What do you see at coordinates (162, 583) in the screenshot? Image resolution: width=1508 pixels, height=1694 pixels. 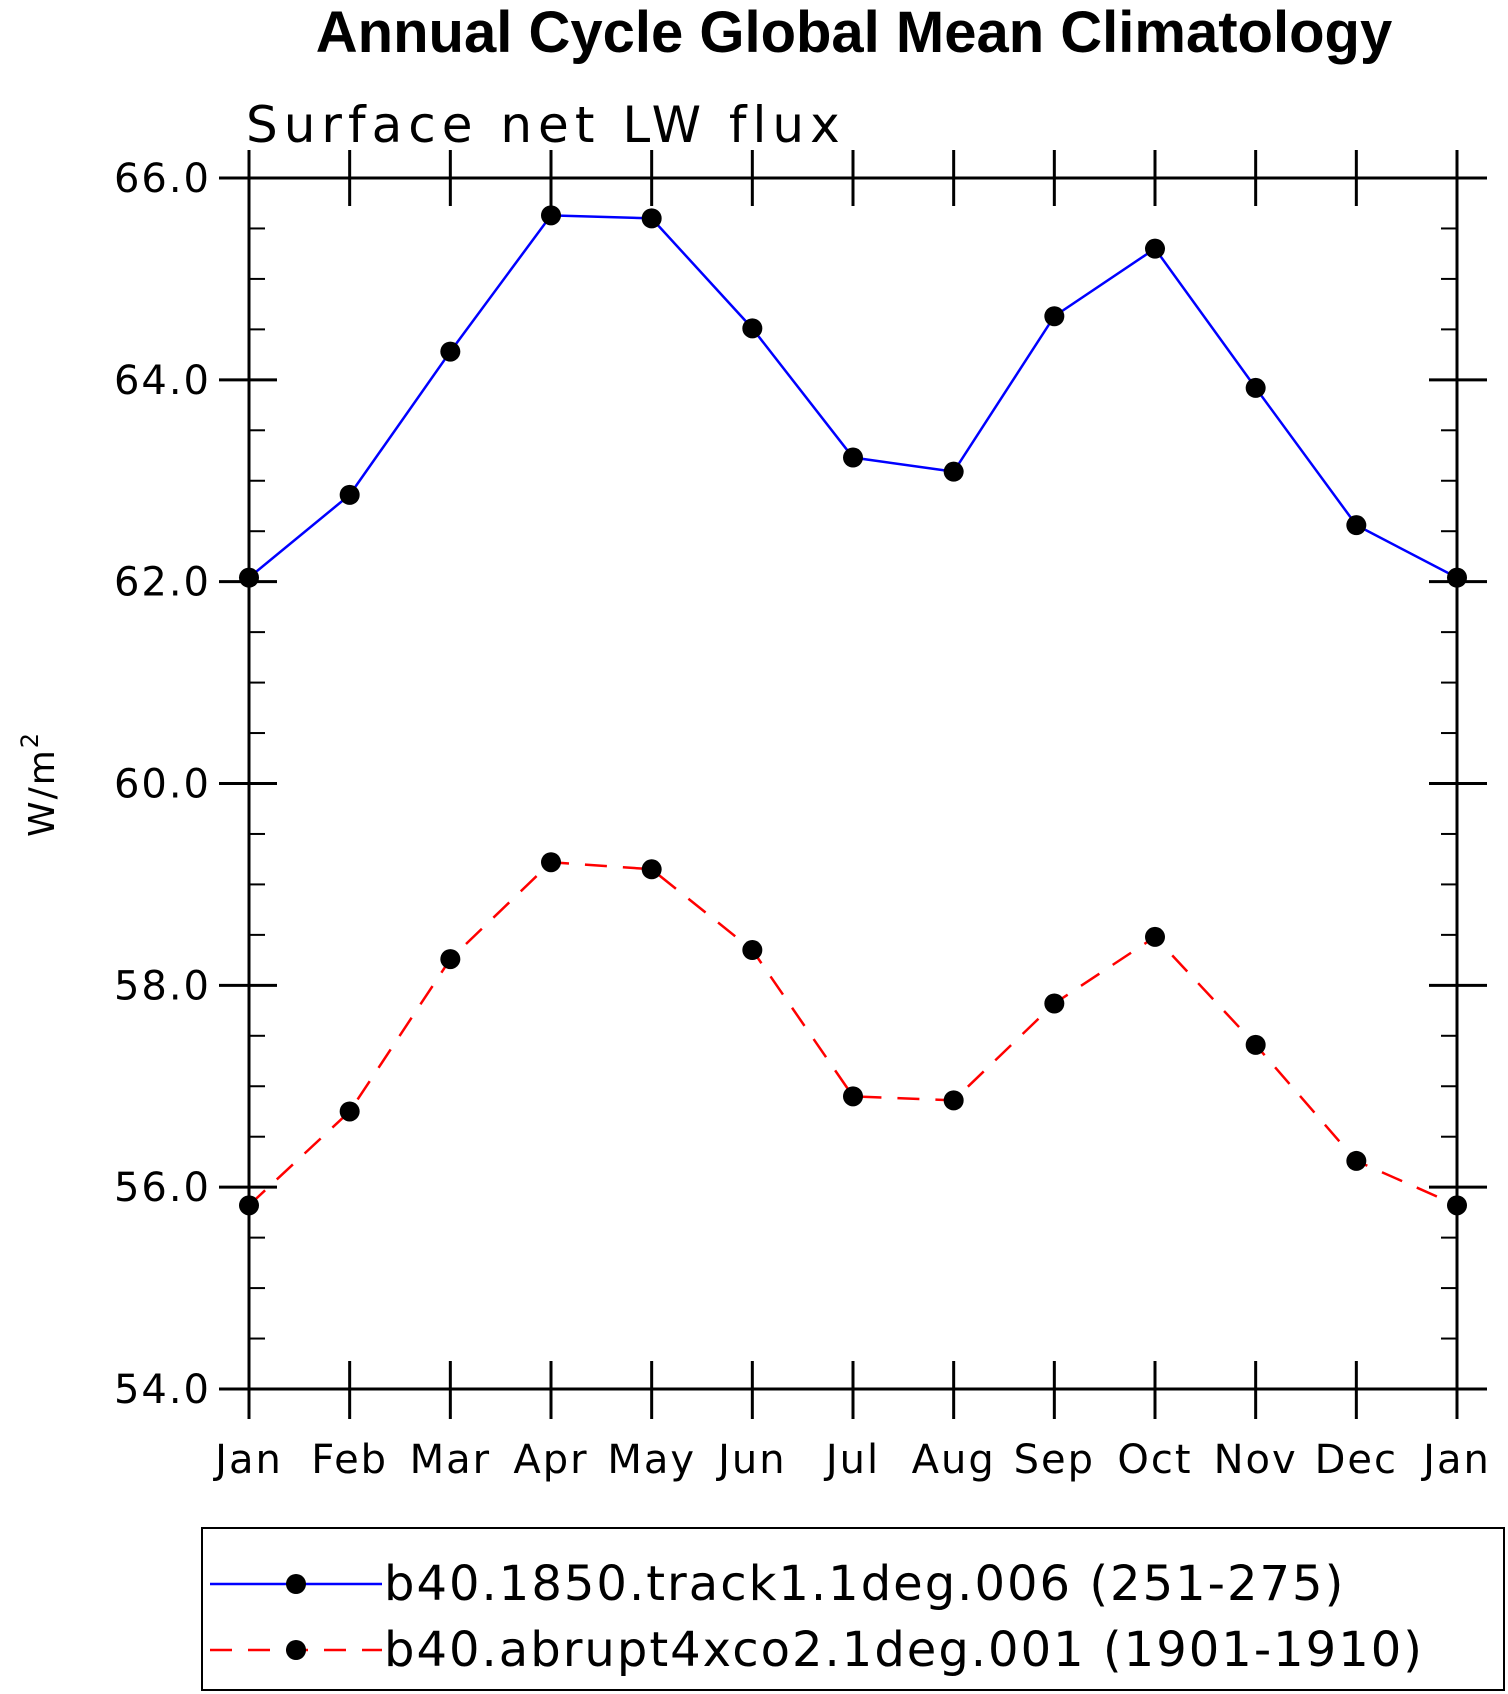 I see `y-tick-label: 62.0` at bounding box center [162, 583].